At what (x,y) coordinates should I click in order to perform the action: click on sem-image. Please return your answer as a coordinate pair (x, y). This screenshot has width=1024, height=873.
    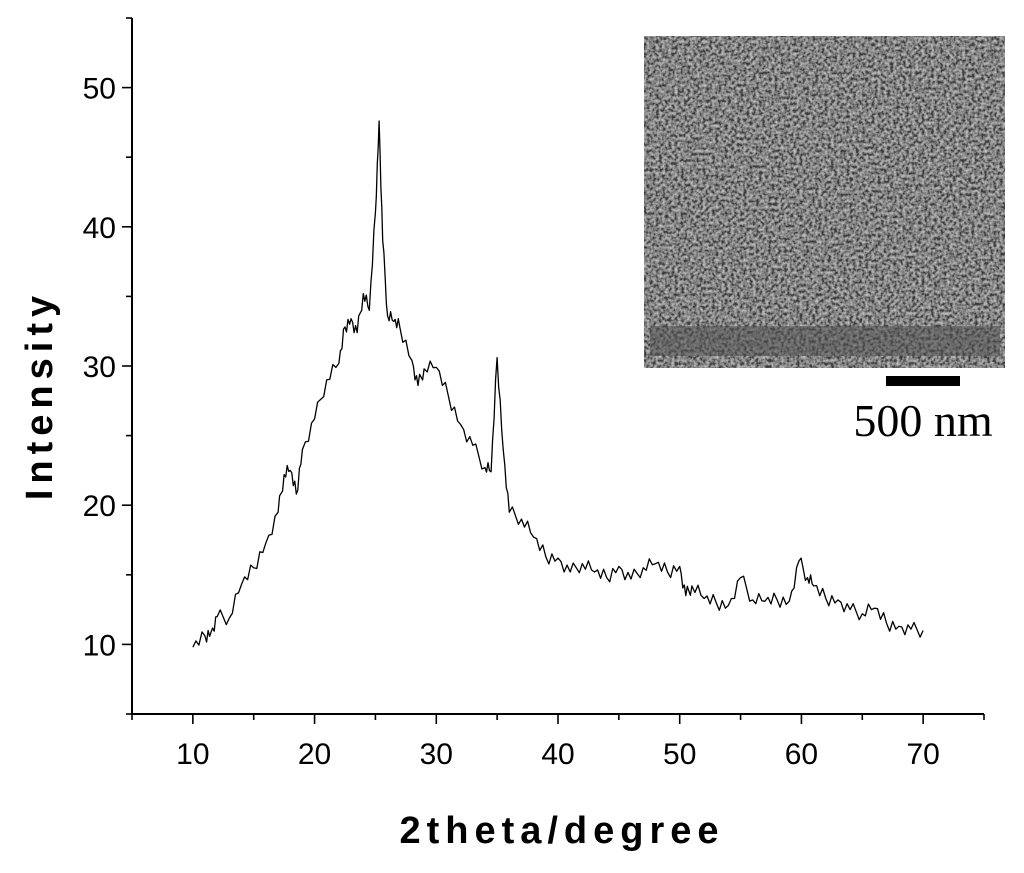
    Looking at the image, I should click on (824, 202).